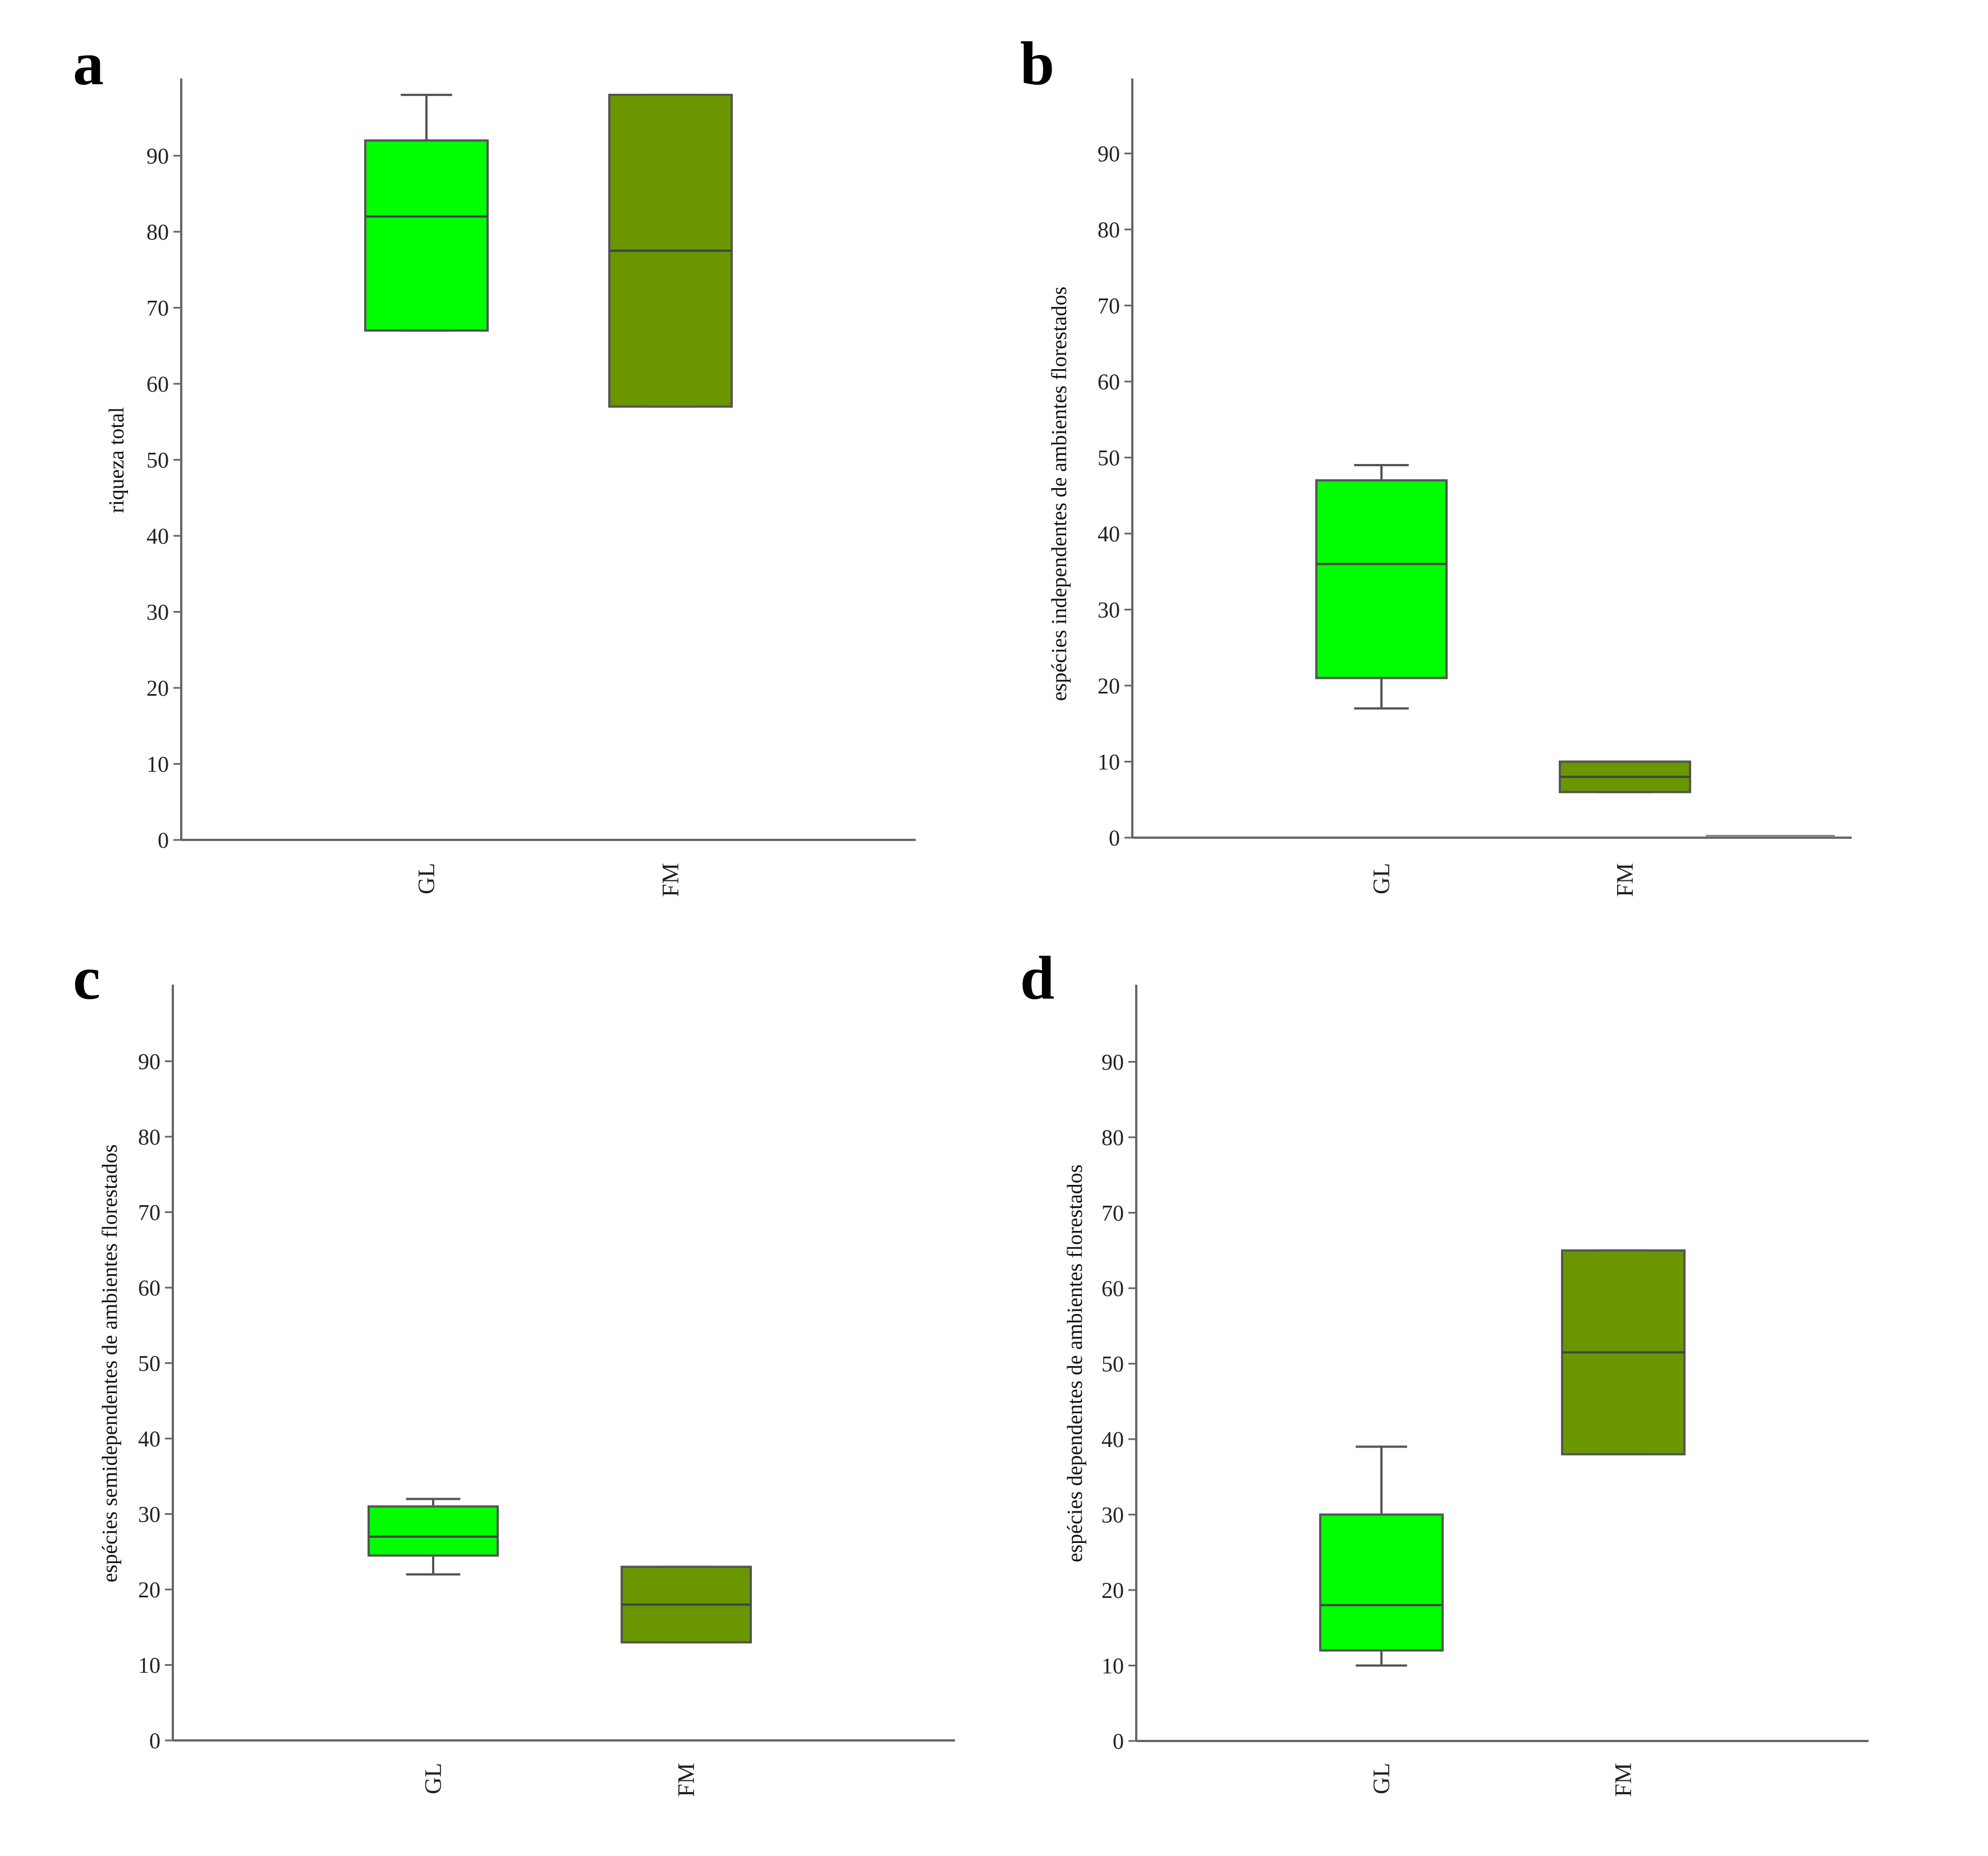 This screenshot has width=1988, height=1856. Describe the element at coordinates (88, 63) in the screenshot. I see `panel-letter: a` at that location.